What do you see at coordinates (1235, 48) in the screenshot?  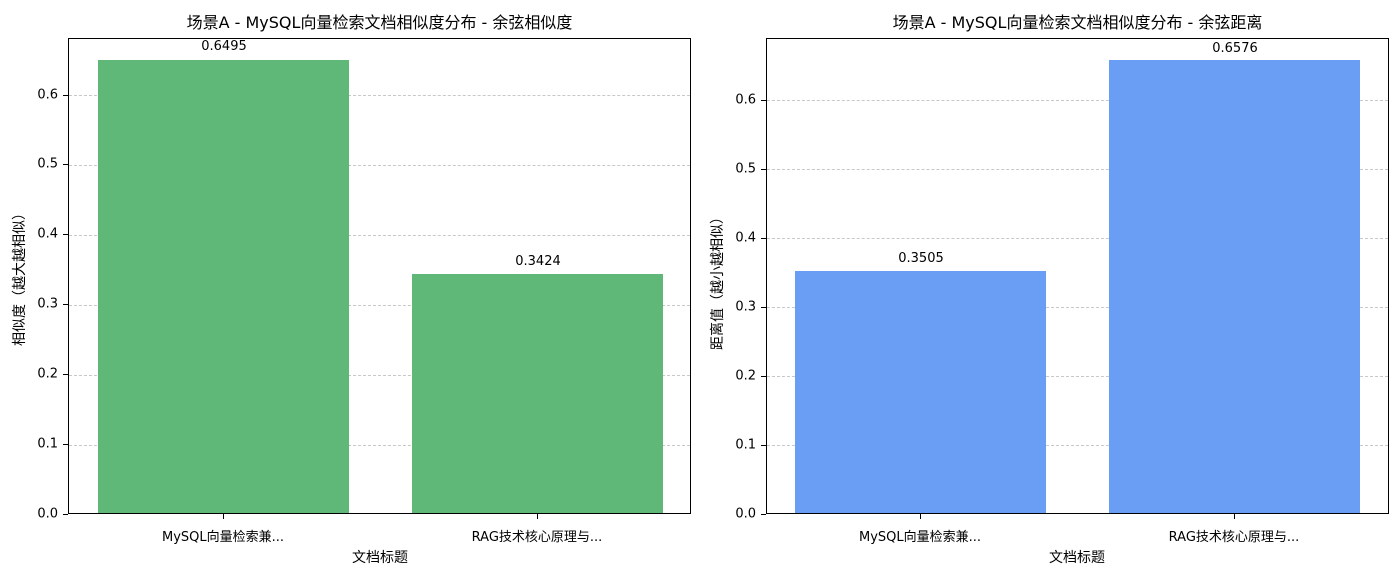 I see `bar-value-label: 0.6576` at bounding box center [1235, 48].